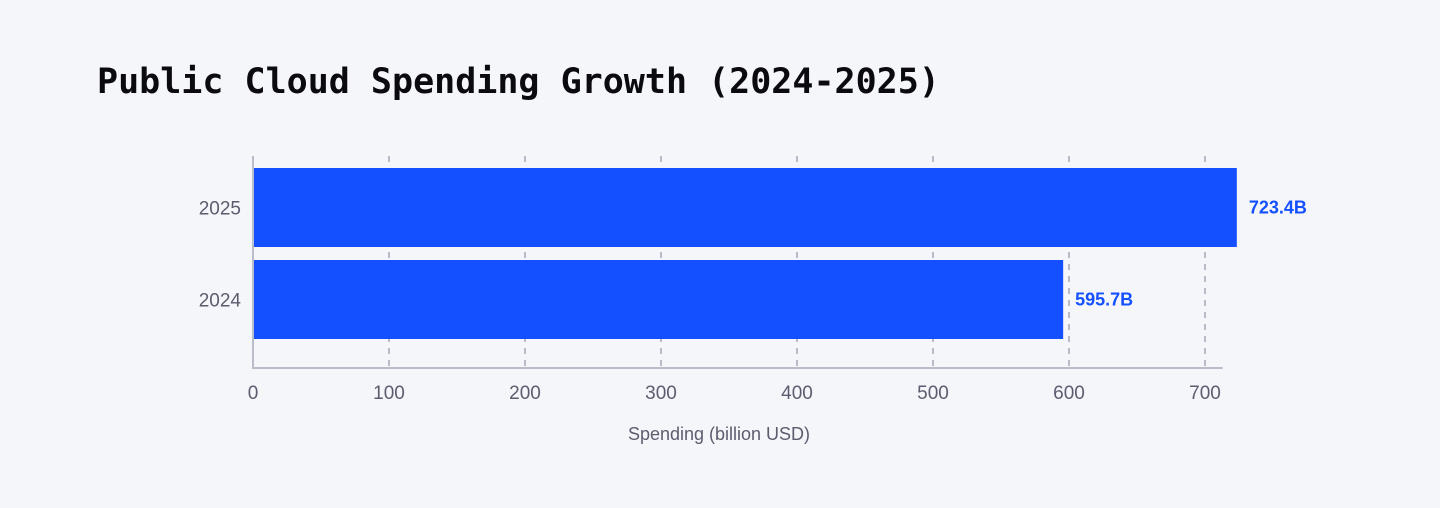  Describe the element at coordinates (518, 82) in the screenshot. I see `chart-title: Public Cloud Spending Growth (2024-2025)` at that location.